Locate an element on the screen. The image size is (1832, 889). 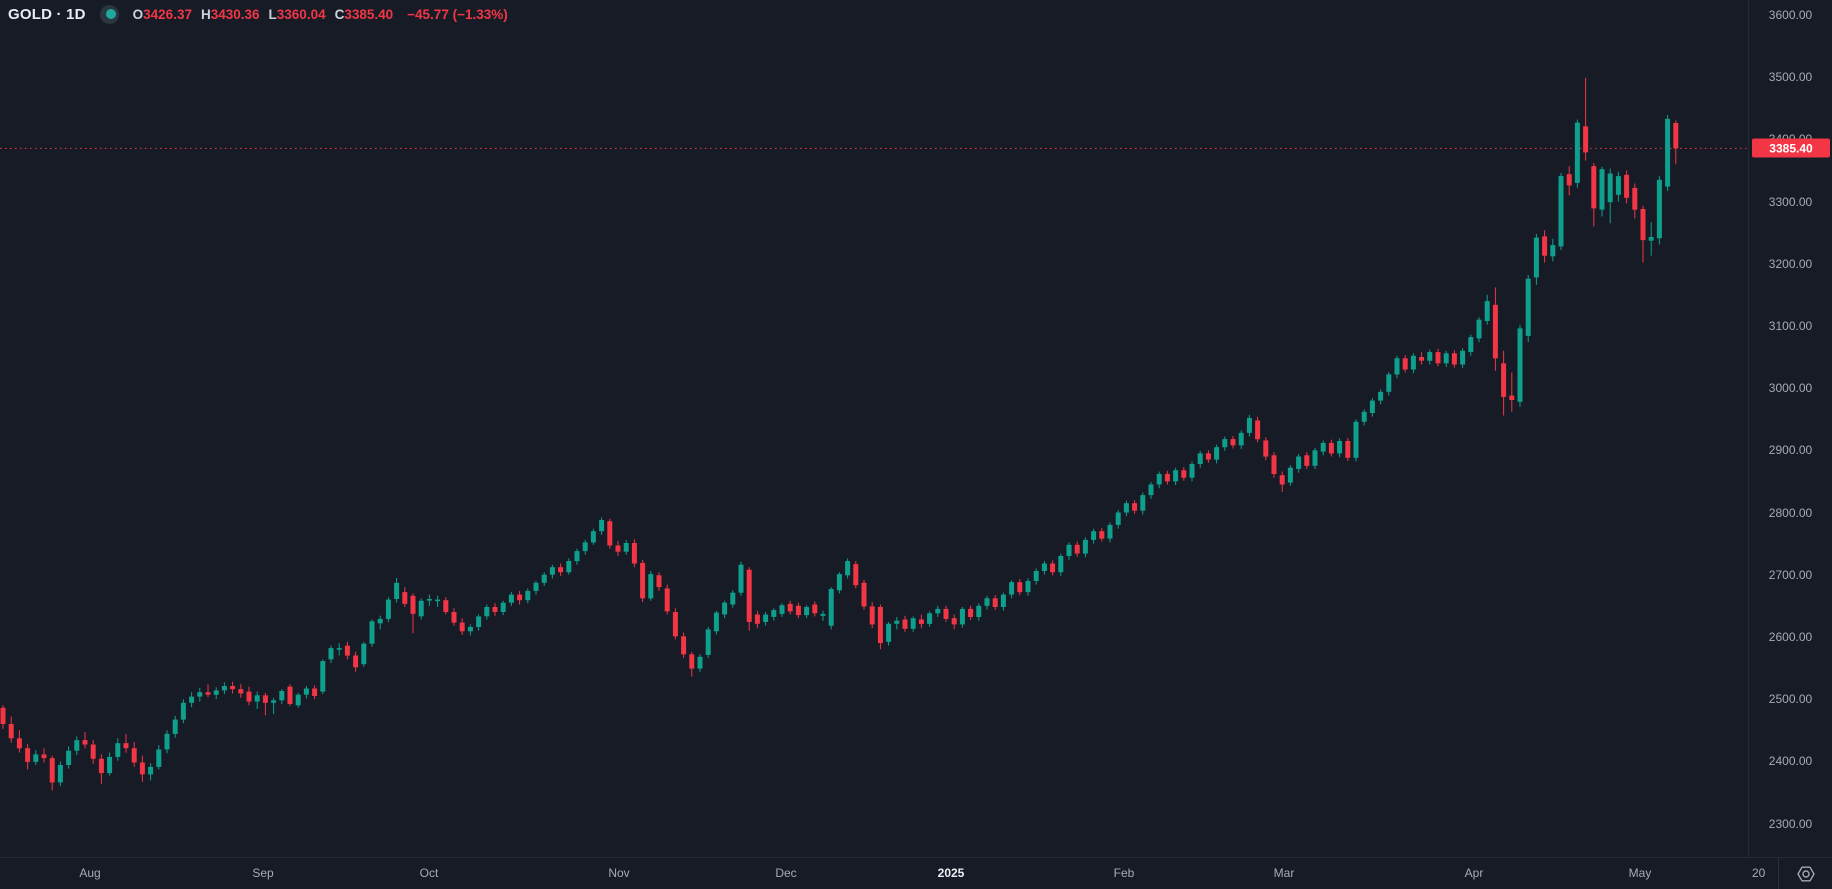
price-tick-label: 3000.00 is located at coordinates (1790, 388).